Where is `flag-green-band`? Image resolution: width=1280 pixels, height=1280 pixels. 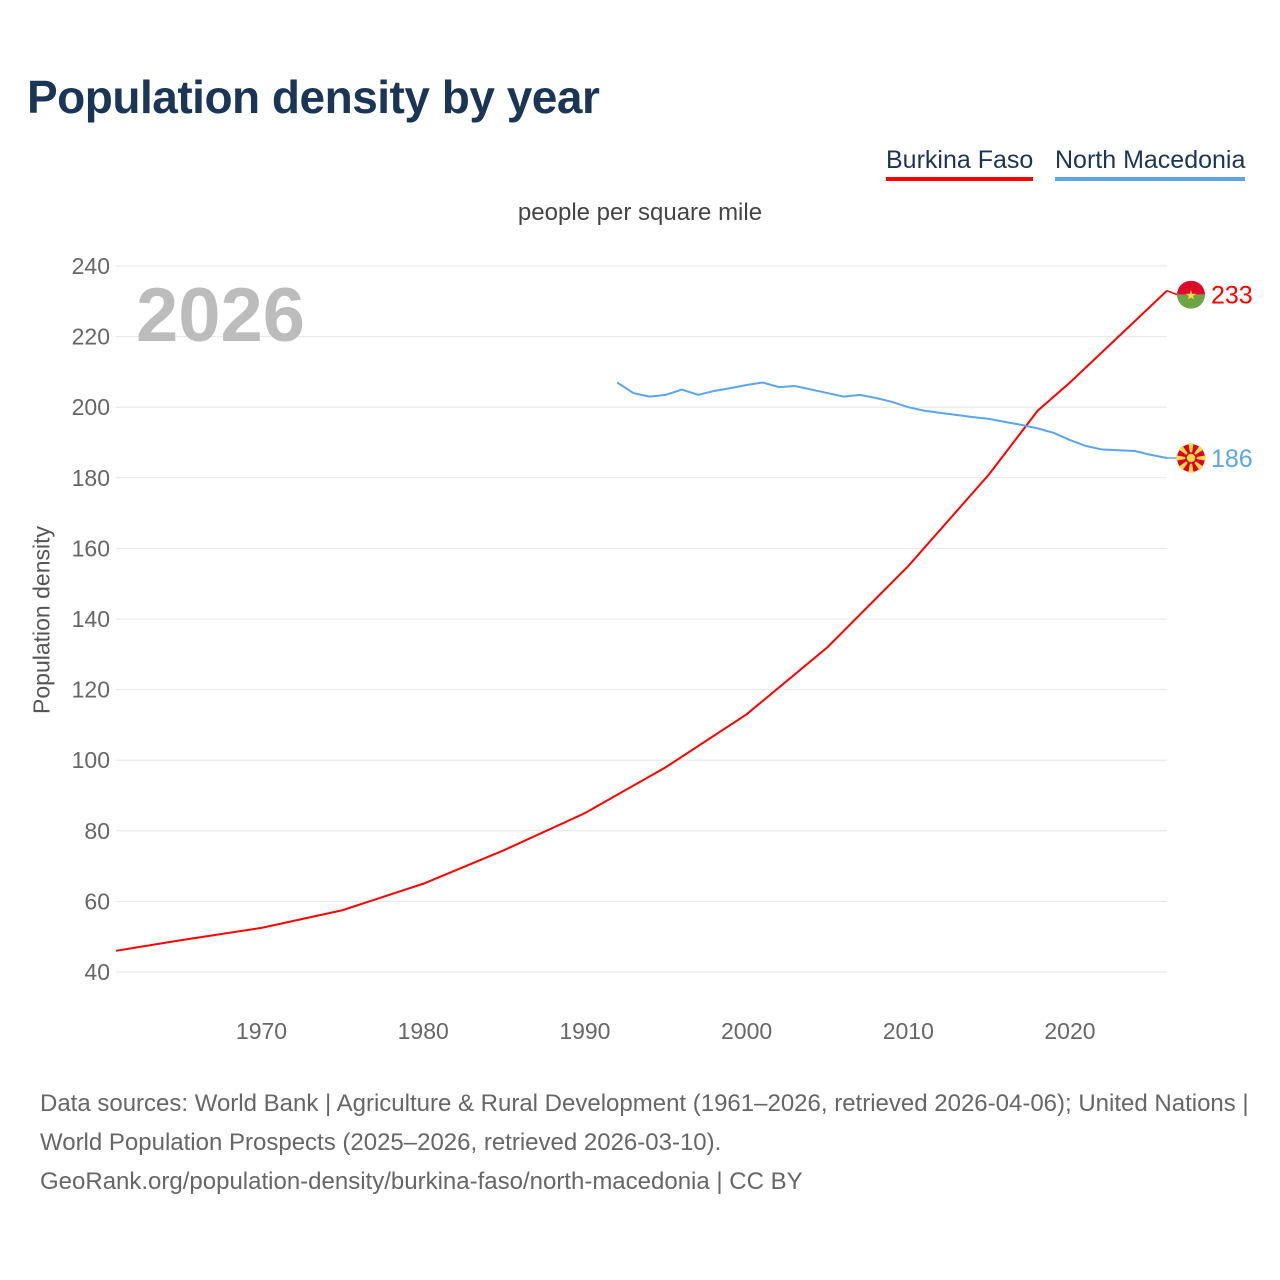 flag-green-band is located at coordinates (1191, 301).